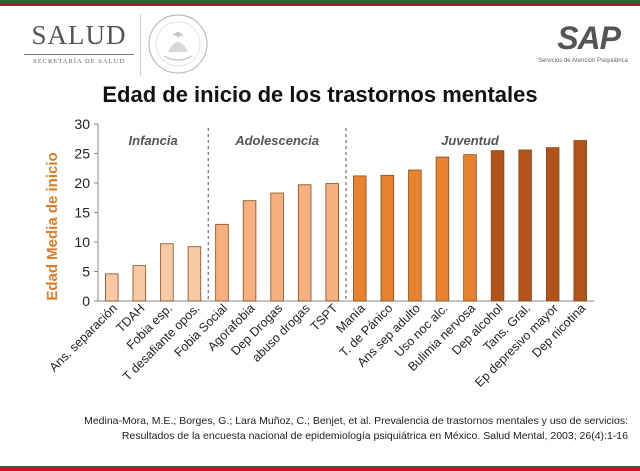 The height and width of the screenshot is (471, 640). Describe the element at coordinates (153, 140) in the screenshot. I see `group-label: Infancia` at that location.